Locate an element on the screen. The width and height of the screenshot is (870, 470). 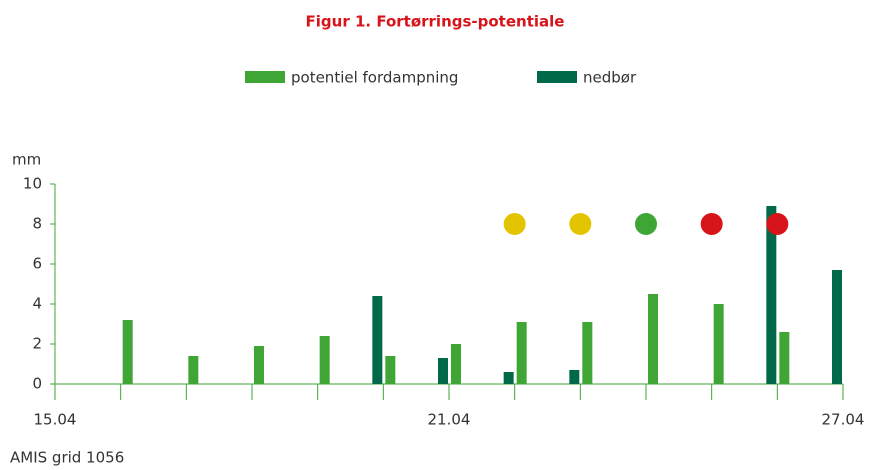
legend-label: nedbør is located at coordinates (610, 78).